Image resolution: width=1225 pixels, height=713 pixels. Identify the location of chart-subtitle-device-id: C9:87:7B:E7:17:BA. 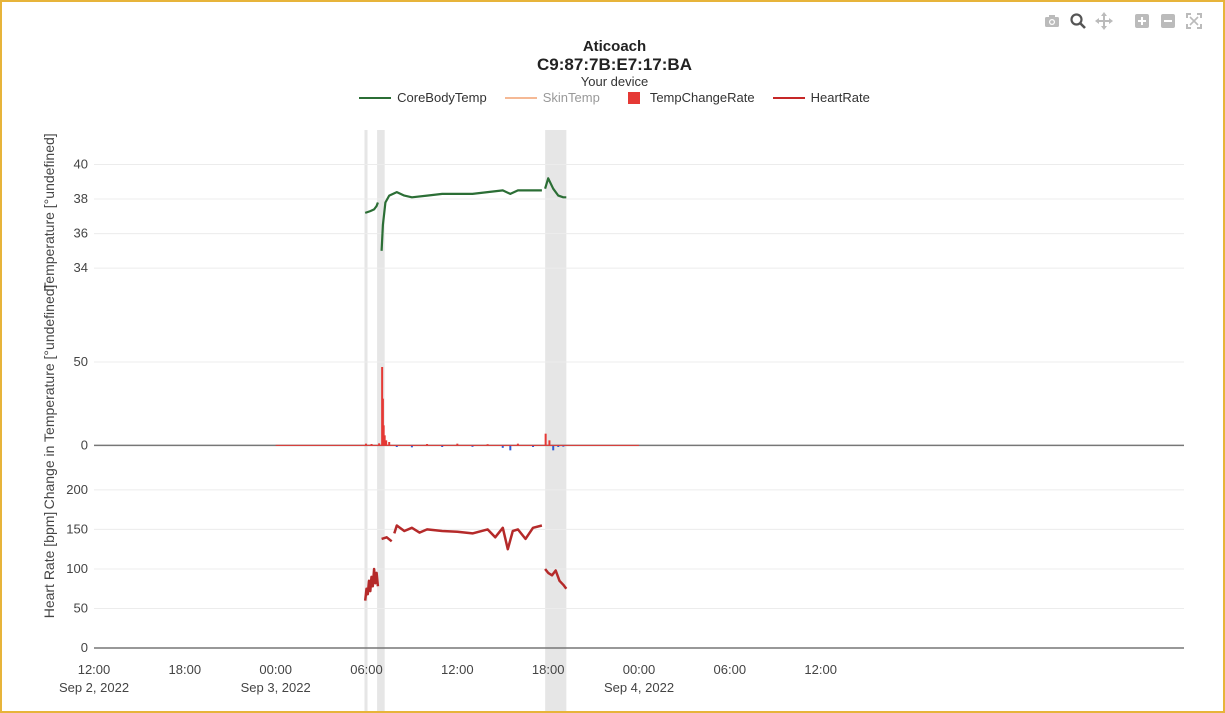
(614, 64).